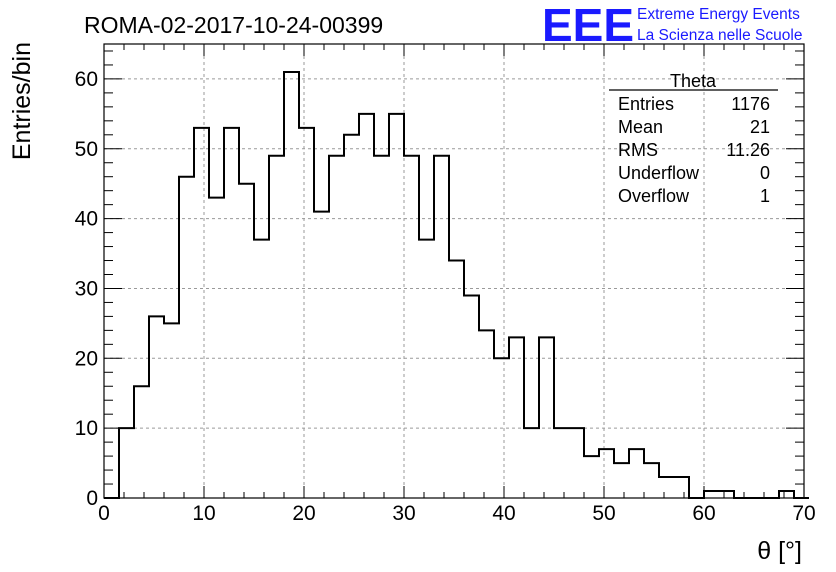 The height and width of the screenshot is (572, 836). Describe the element at coordinates (803, 513) in the screenshot. I see `x-tick-label: 70` at that location.